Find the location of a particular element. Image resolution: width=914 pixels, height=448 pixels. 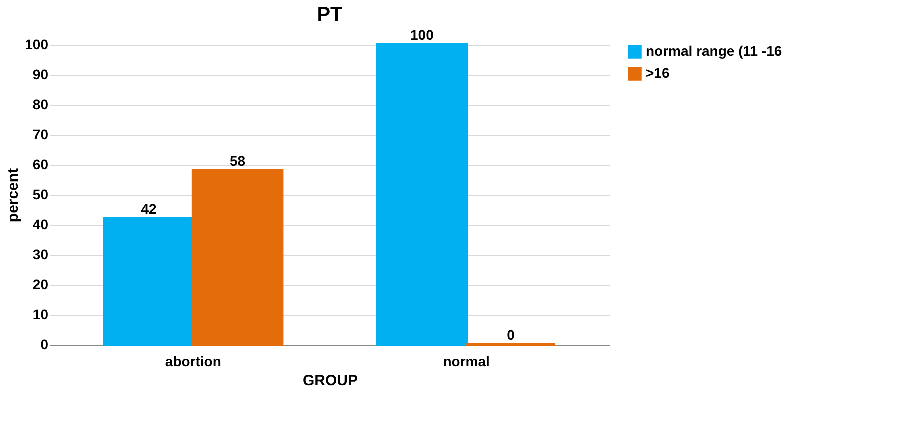

legend-label: >16 is located at coordinates (658, 73).